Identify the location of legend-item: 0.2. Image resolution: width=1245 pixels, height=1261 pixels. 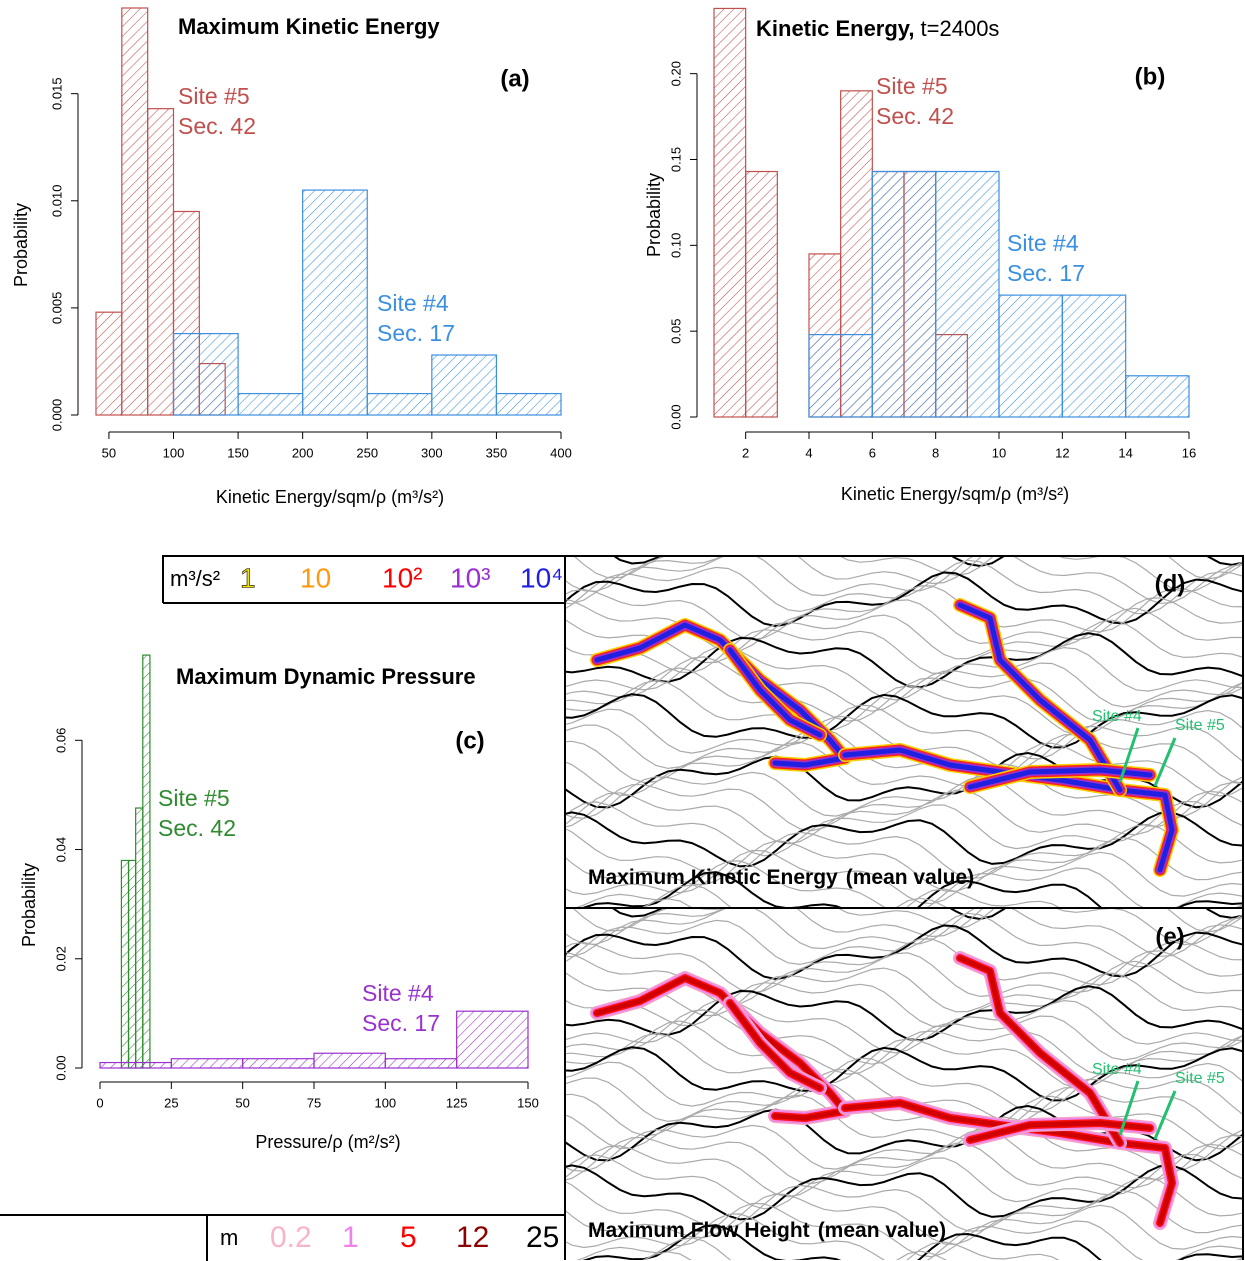
(291, 1237).